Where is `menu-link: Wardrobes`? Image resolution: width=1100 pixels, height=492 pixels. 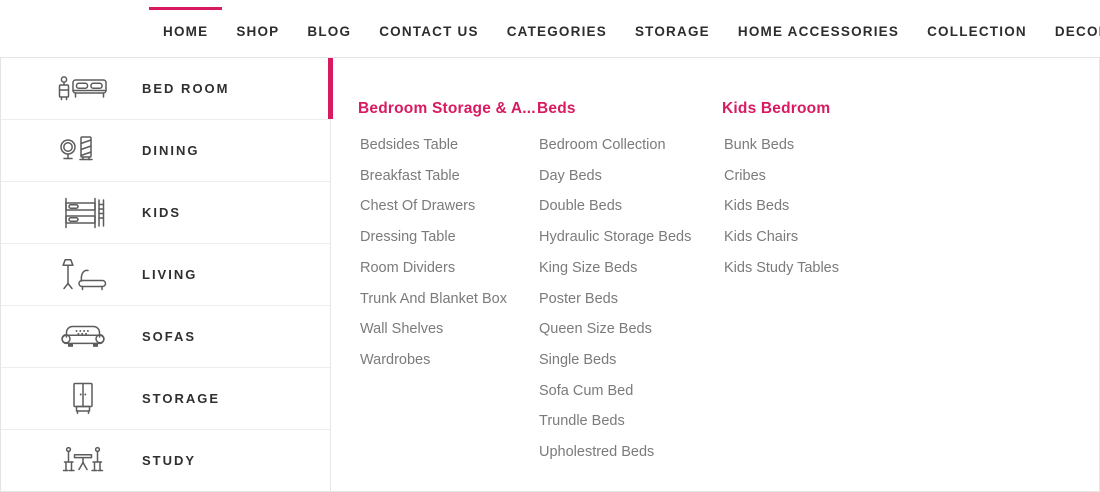
menu-link: Wardrobes is located at coordinates (395, 359).